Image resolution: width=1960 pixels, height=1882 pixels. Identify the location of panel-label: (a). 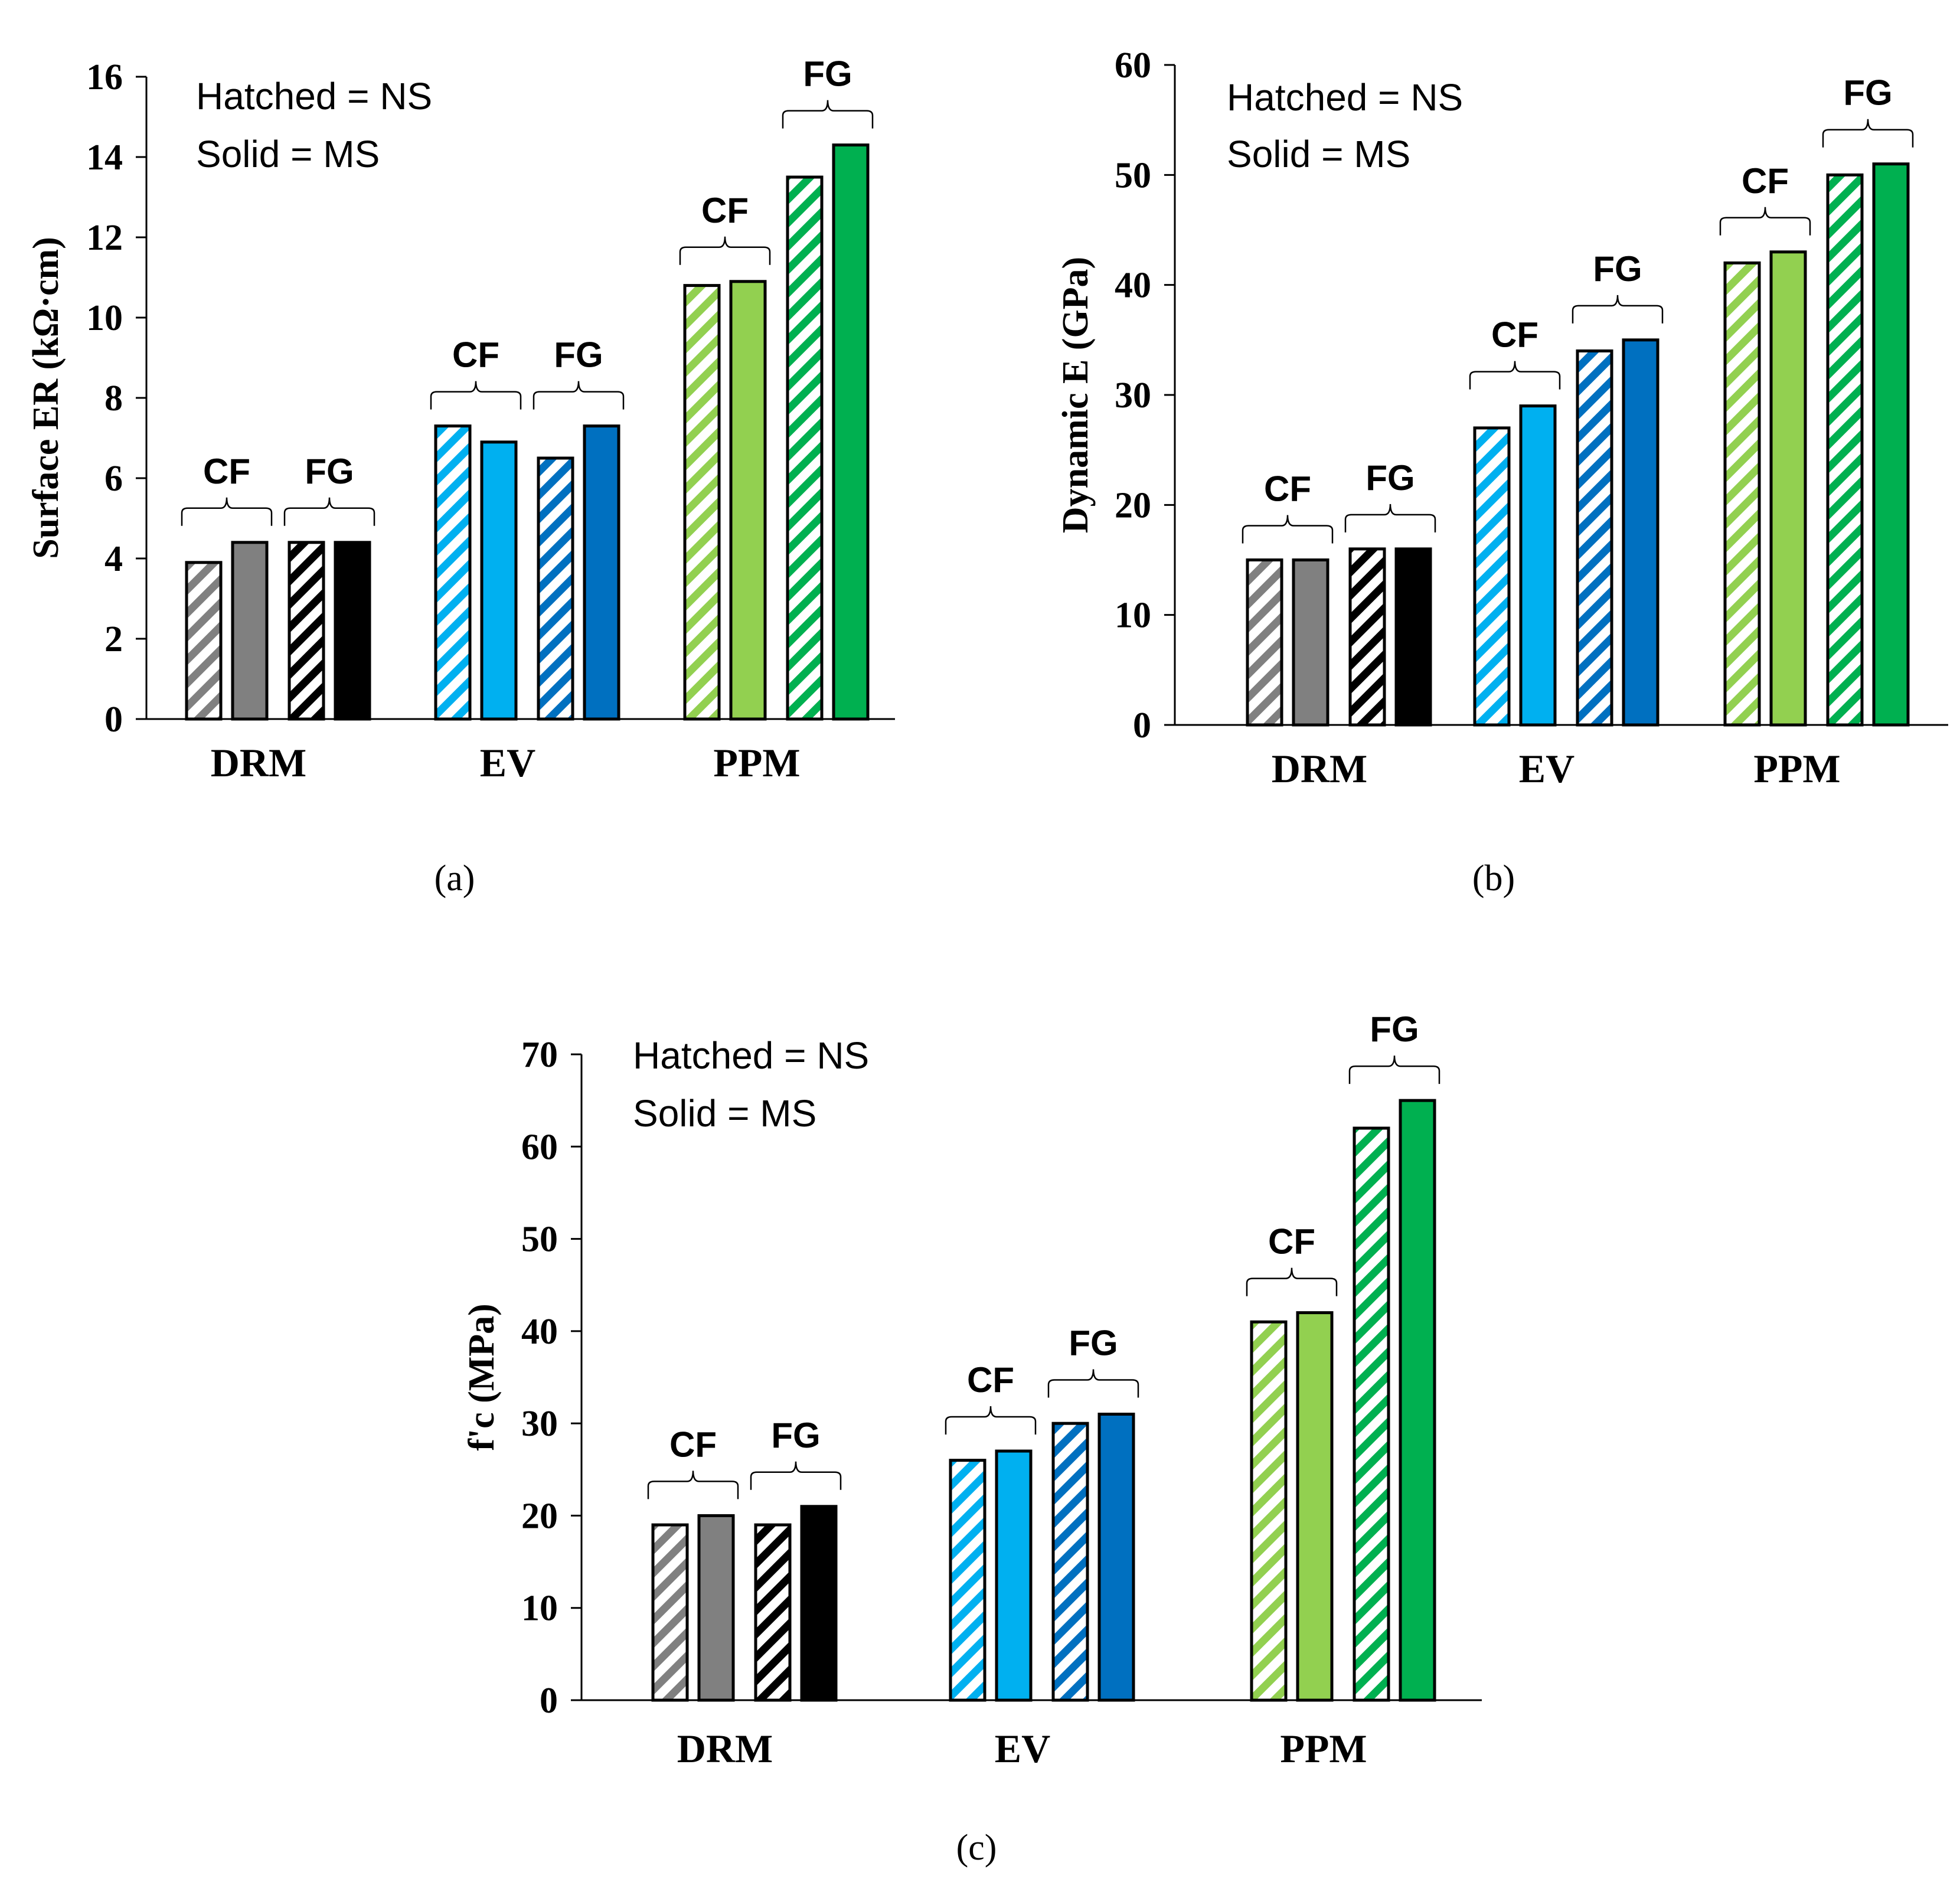
(455, 878).